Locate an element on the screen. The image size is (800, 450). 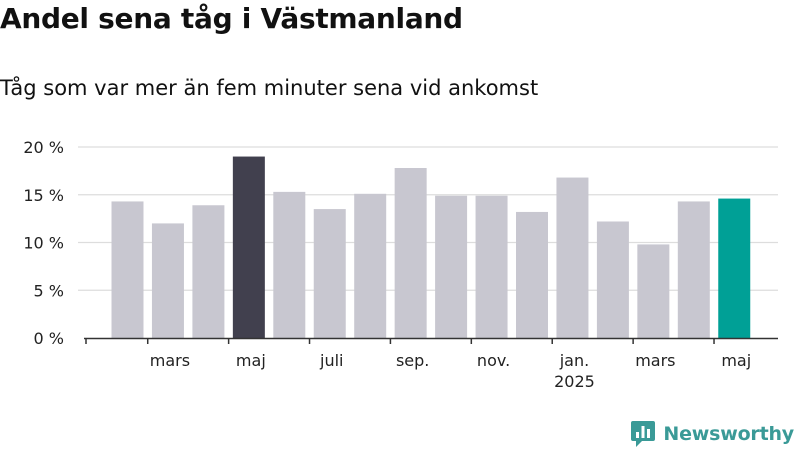
y-tick-label: 15 % is located at coordinates (43, 195).